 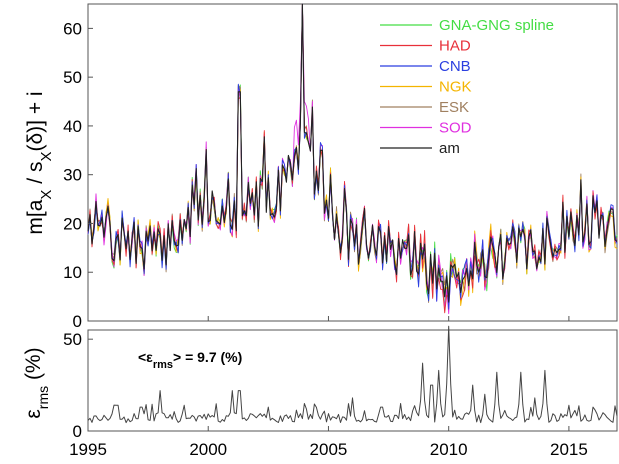 What do you see at coordinates (190, 360) in the screenshot?
I see `mean-rms-annotation: <εrms> = 9.7 (%)` at bounding box center [190, 360].